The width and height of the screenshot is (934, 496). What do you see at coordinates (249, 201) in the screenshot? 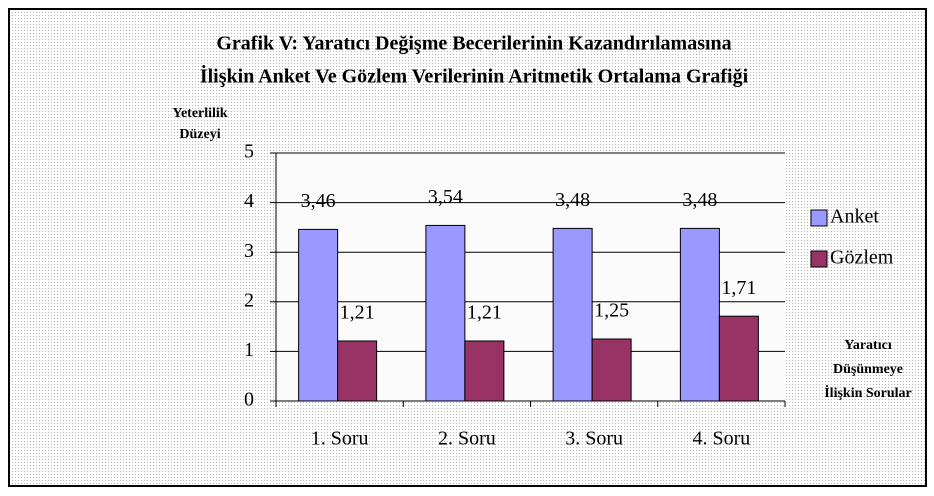
I see `y-tick-label: 4` at bounding box center [249, 201].